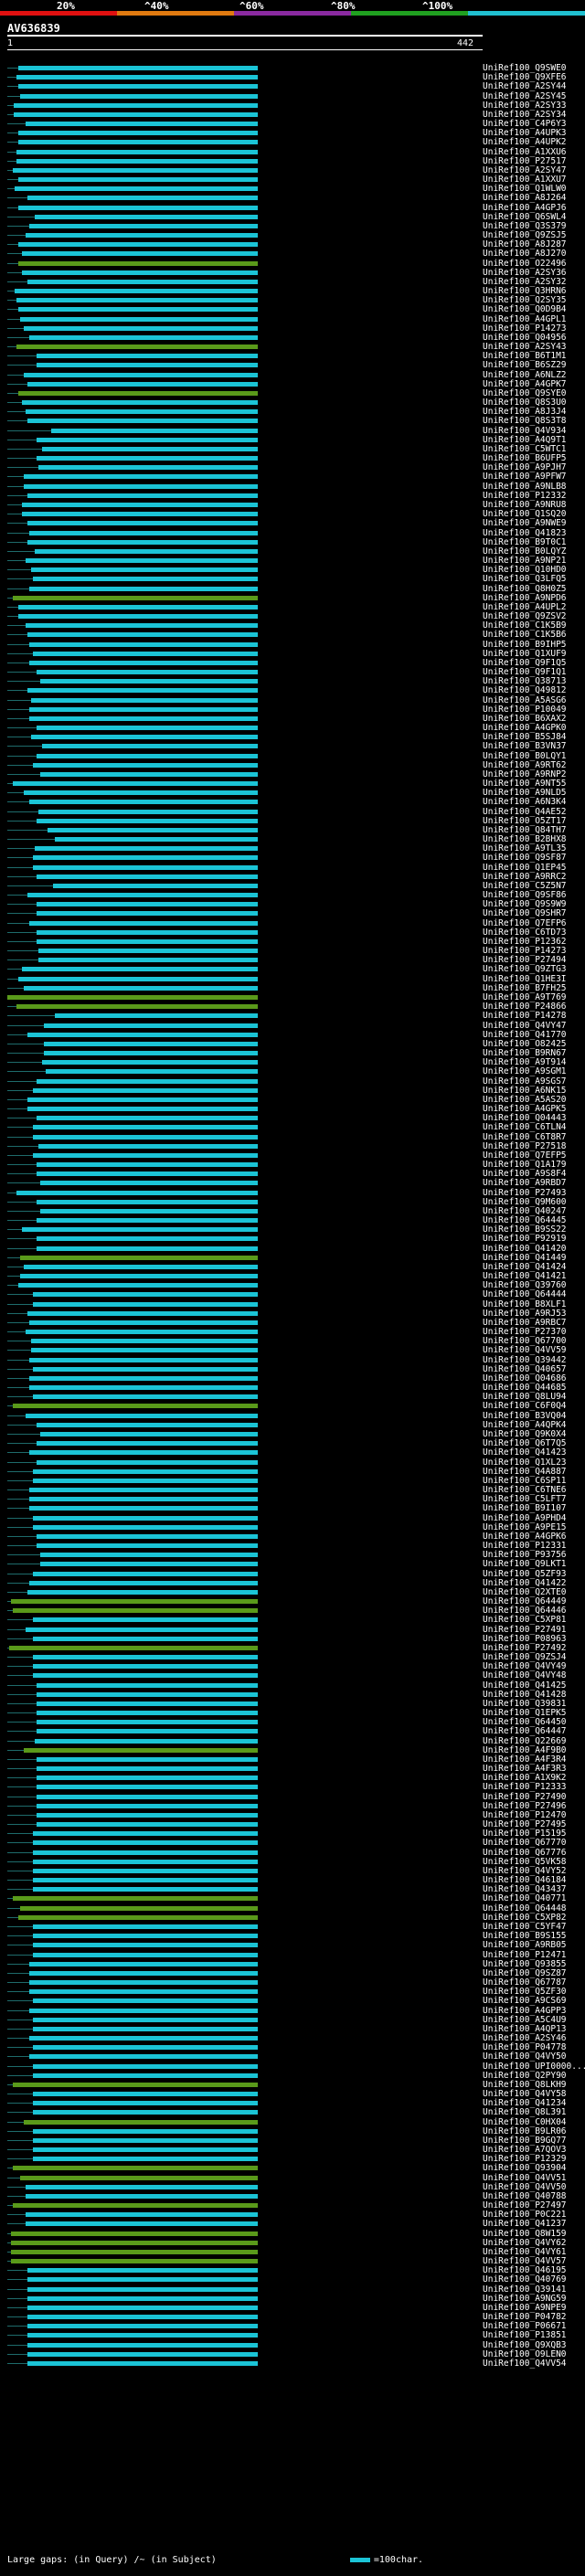 The height and width of the screenshot is (2576, 585). Describe the element at coordinates (293, 198) in the screenshot. I see `alignment-row: UniRef100_A8J264` at that location.